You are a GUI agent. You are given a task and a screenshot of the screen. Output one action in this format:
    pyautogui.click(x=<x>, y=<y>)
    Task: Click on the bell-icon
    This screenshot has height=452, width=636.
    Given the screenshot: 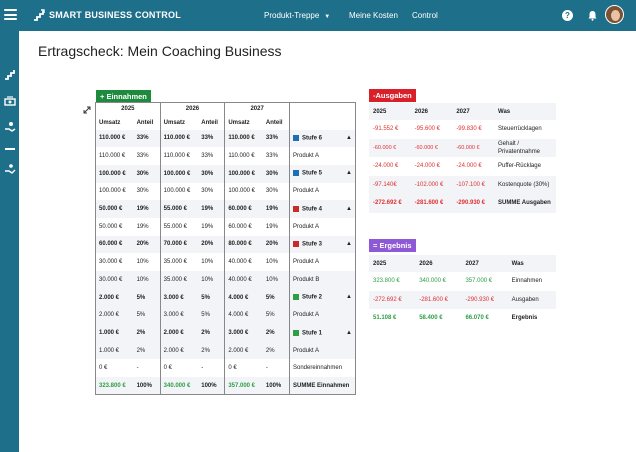 What is the action you would take?
    pyautogui.click(x=592, y=15)
    